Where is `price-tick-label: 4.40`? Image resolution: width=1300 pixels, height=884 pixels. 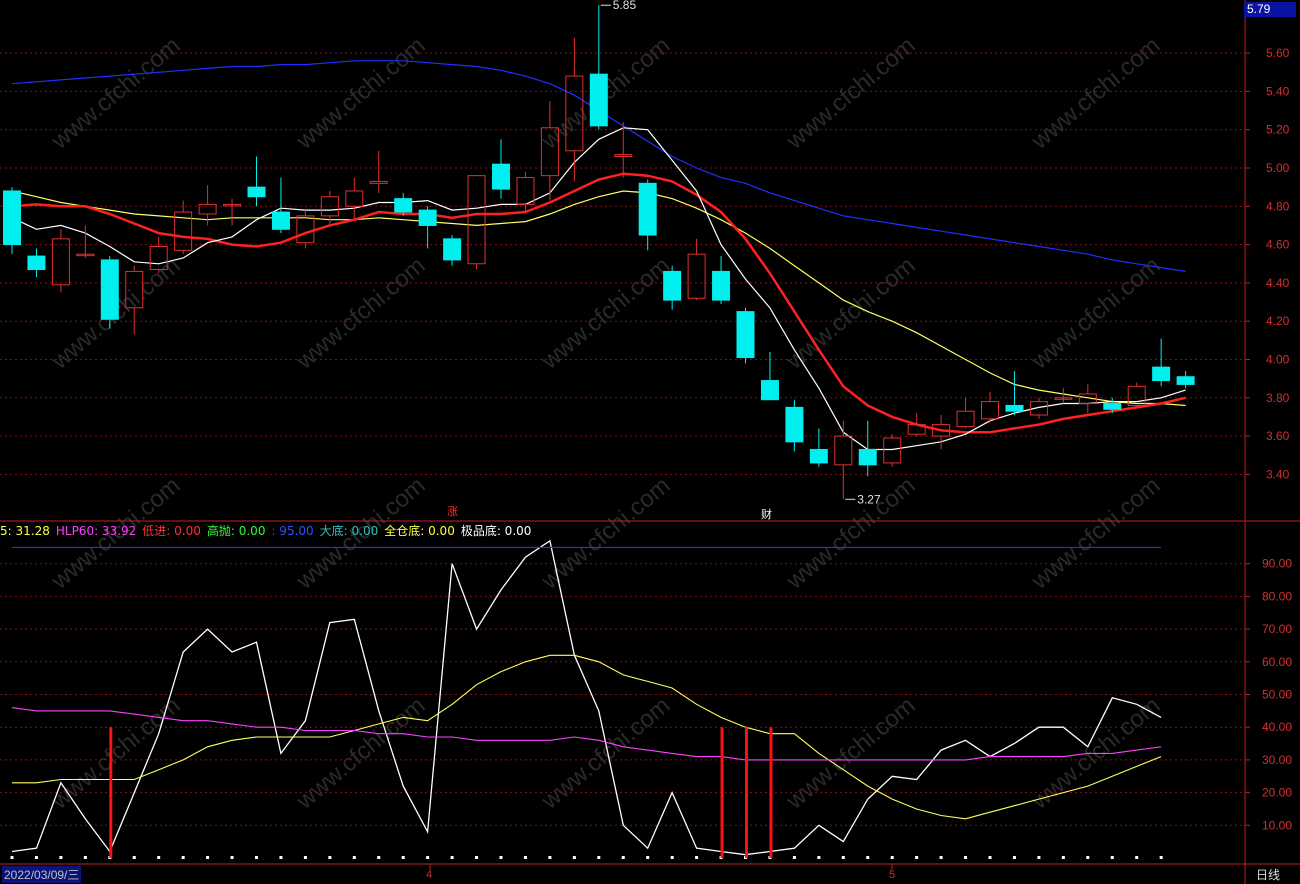 price-tick-label: 4.40 is located at coordinates (1278, 283).